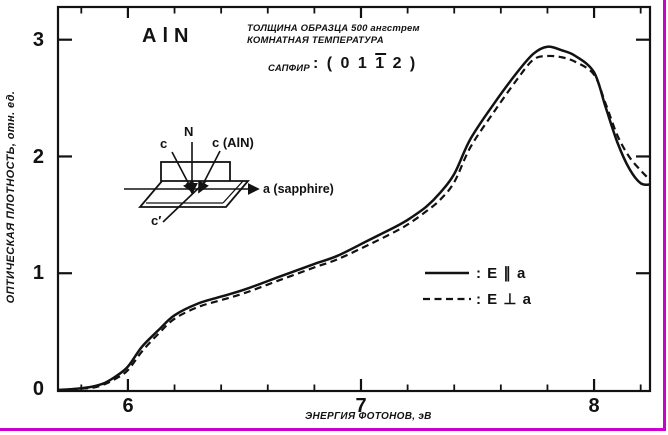  What do you see at coordinates (289, 68) in the screenshot?
I see `substrate-name: САПФИР` at bounding box center [289, 68].